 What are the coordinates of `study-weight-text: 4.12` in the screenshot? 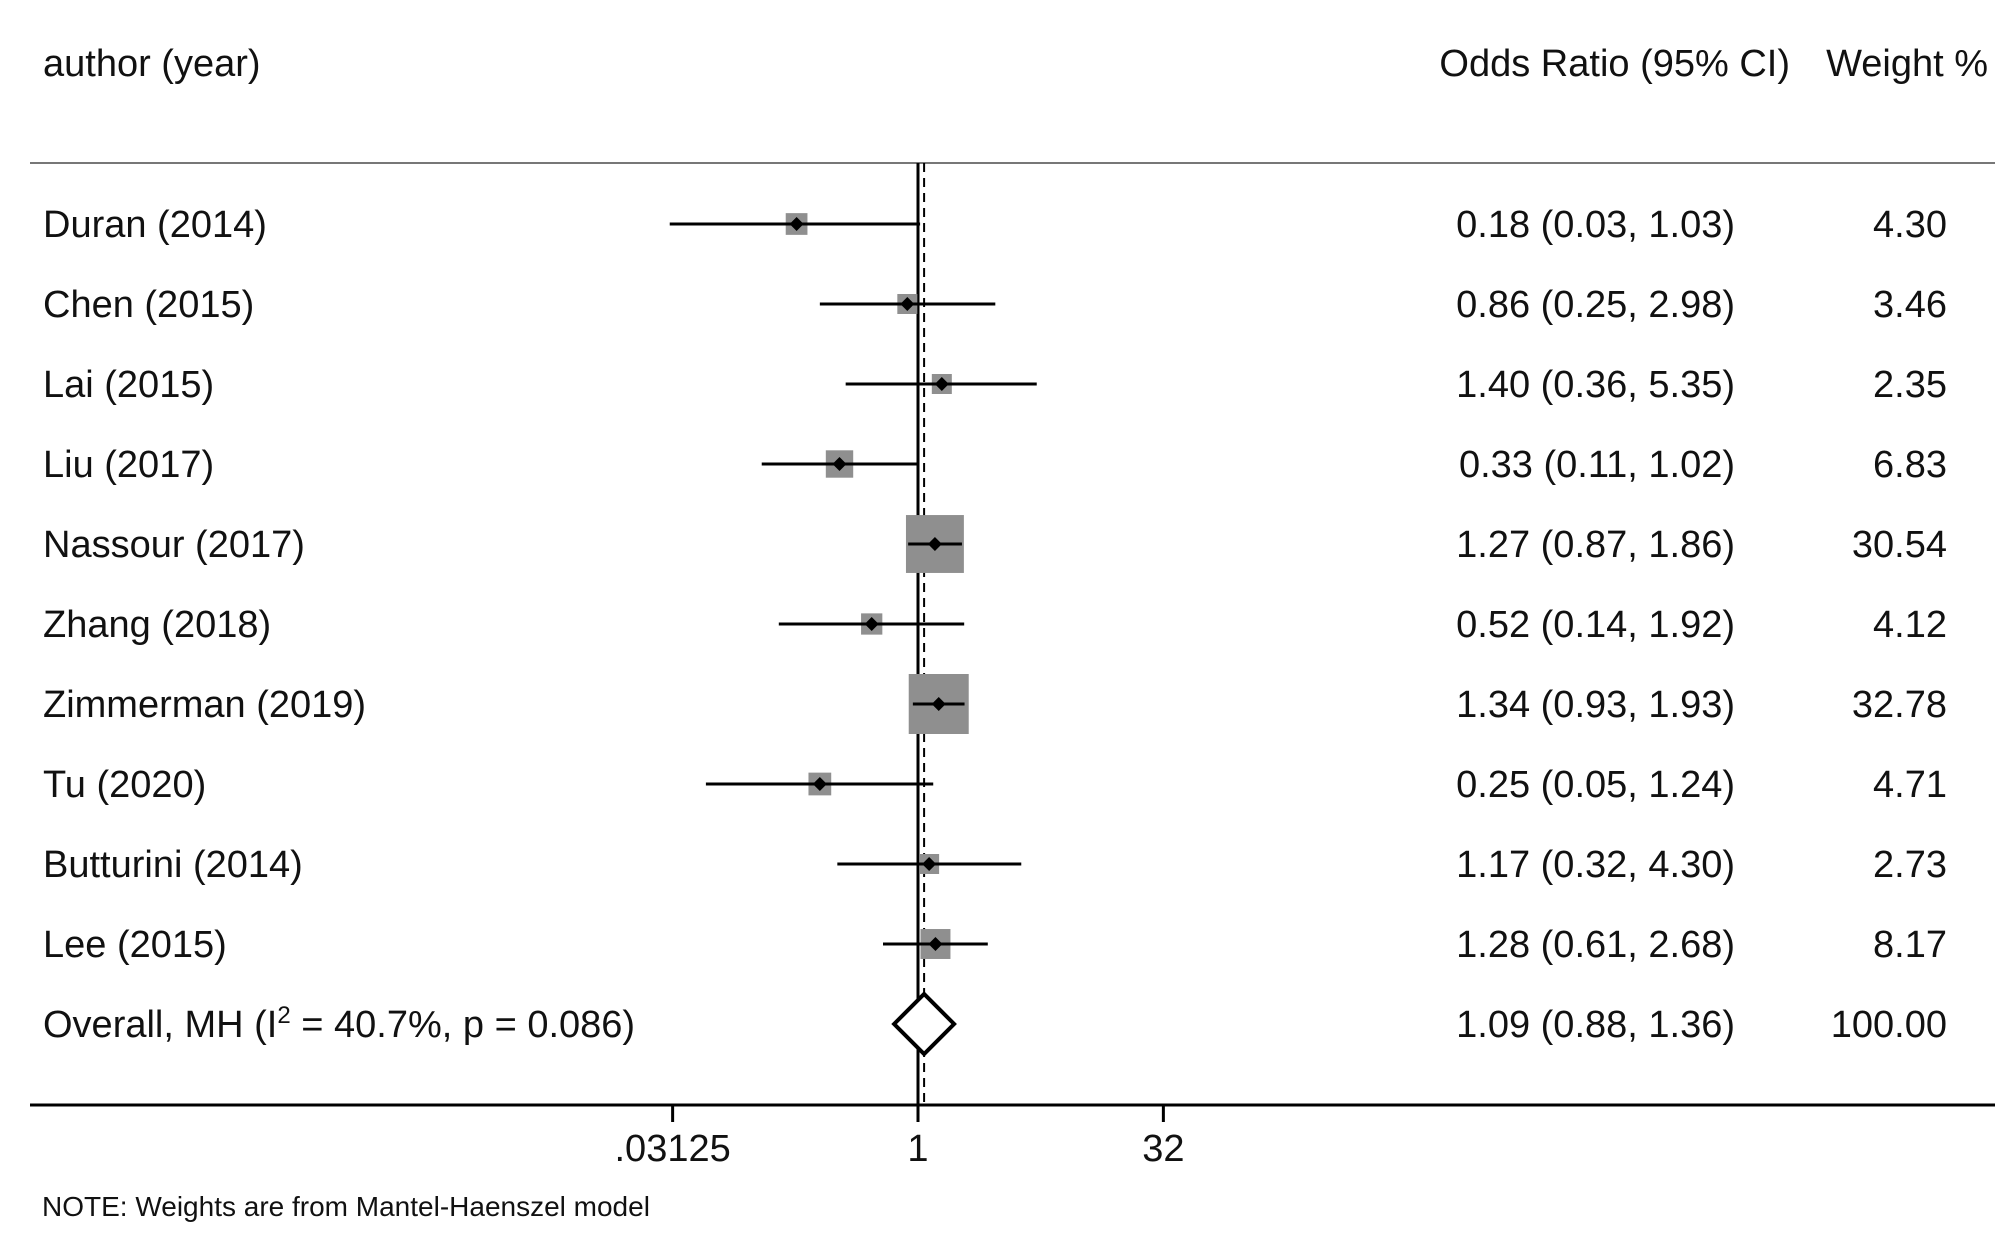 It's located at (1910, 625).